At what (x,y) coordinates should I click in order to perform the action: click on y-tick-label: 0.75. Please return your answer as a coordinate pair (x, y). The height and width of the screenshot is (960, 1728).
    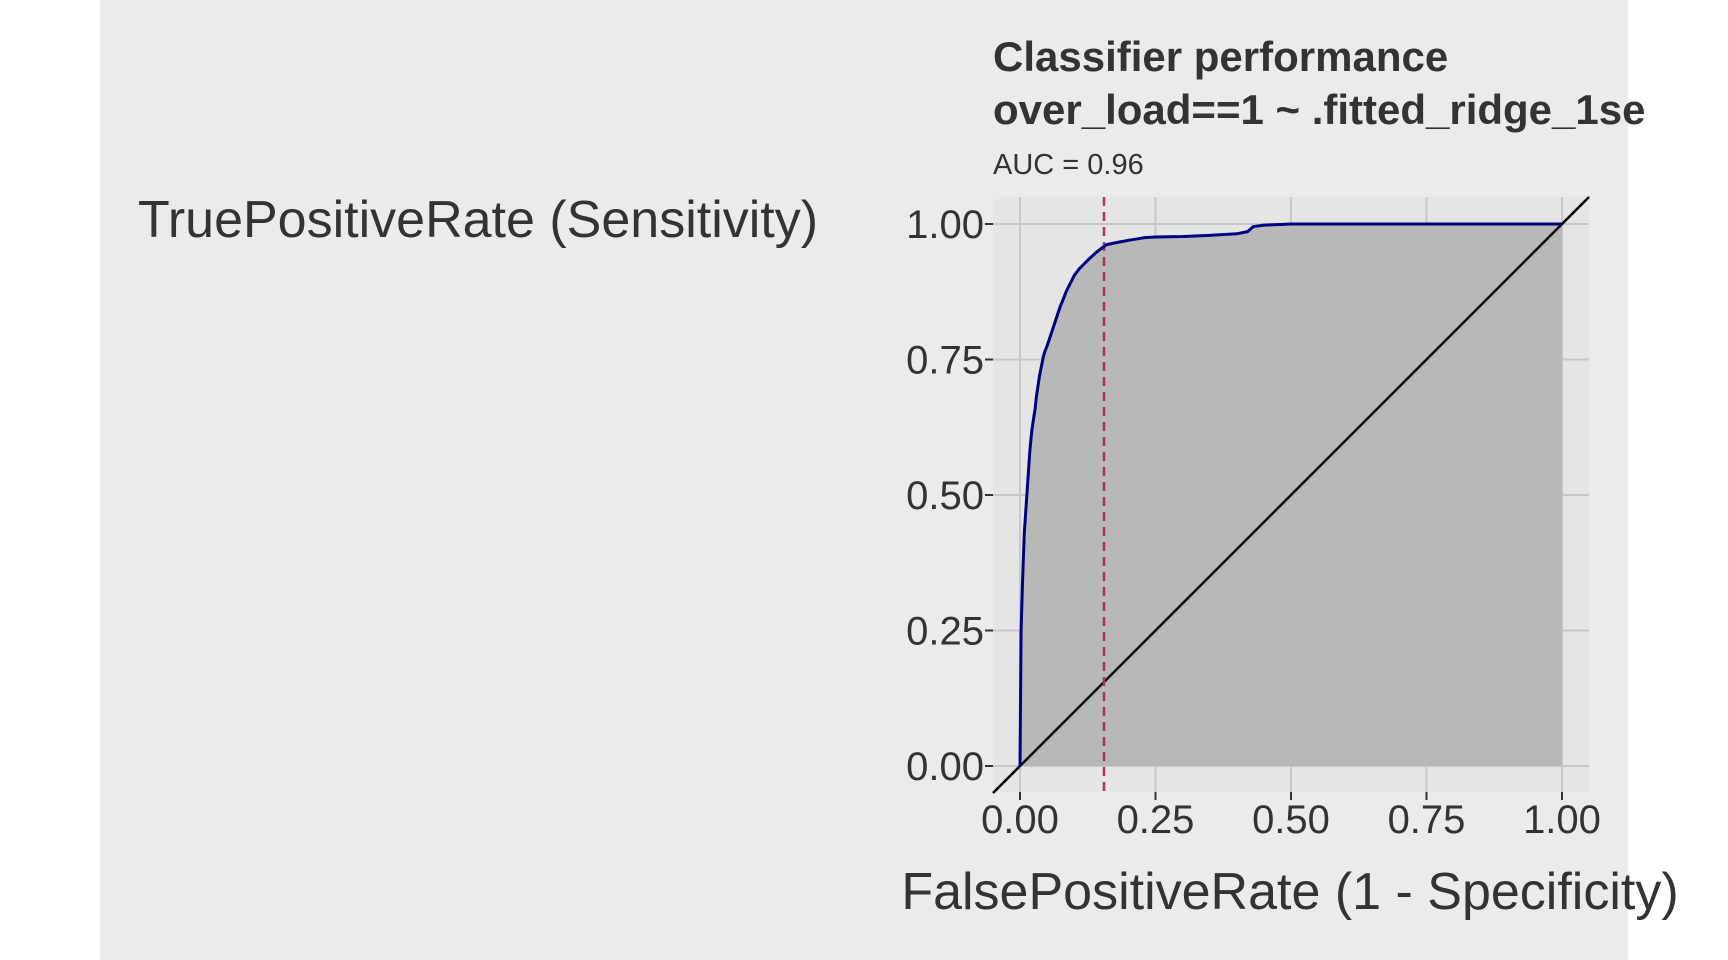
    Looking at the image, I should click on (945, 361).